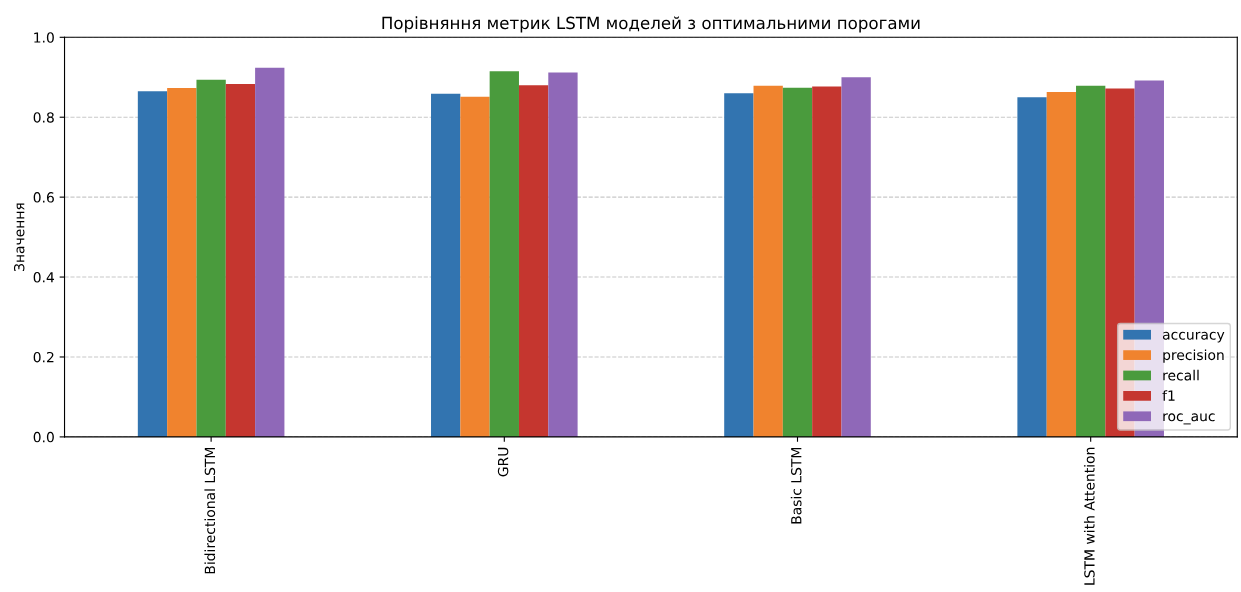 The width and height of the screenshot is (1241, 592). Describe the element at coordinates (44, 37) in the screenshot. I see `y-tick-label: 1.0` at that location.